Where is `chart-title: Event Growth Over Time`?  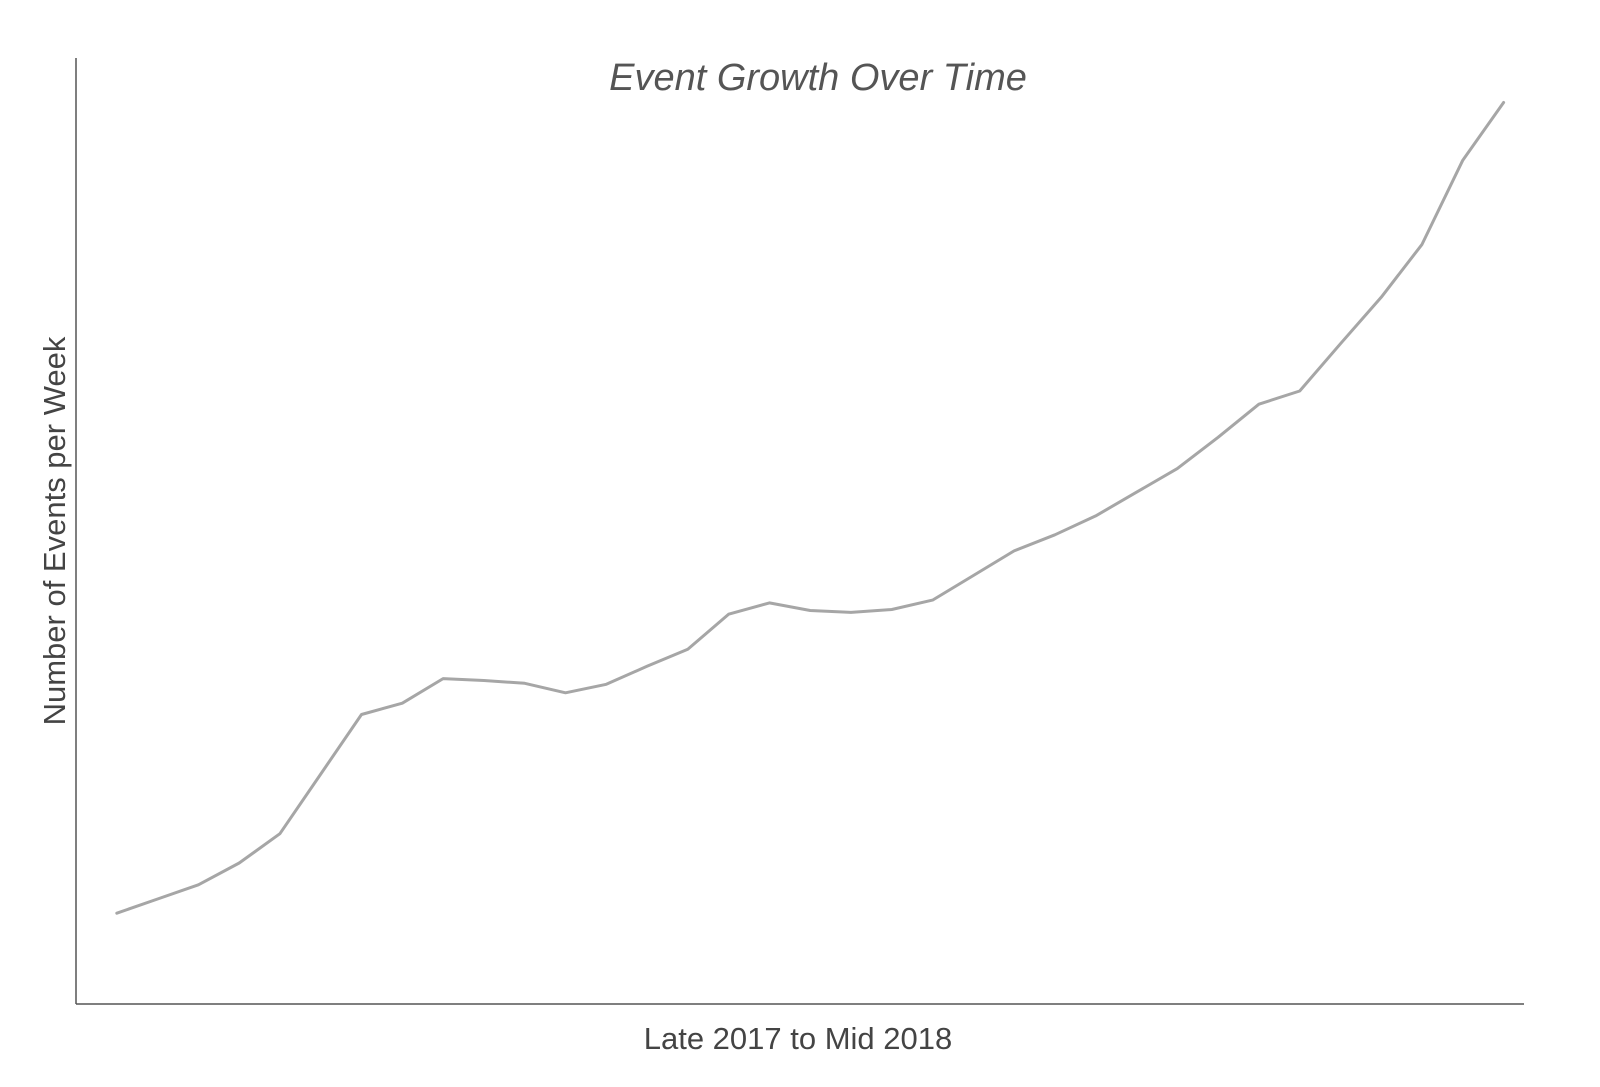
chart-title: Event Growth Over Time is located at coordinates (818, 78).